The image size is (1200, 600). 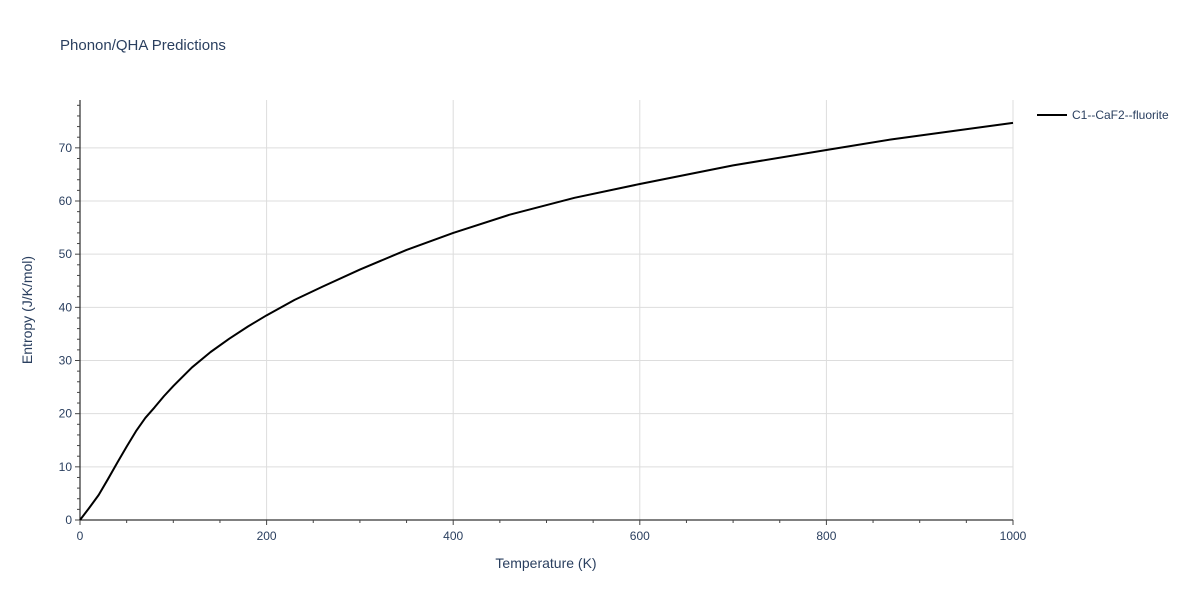 What do you see at coordinates (826, 536) in the screenshot?
I see `x-tick-label: 800` at bounding box center [826, 536].